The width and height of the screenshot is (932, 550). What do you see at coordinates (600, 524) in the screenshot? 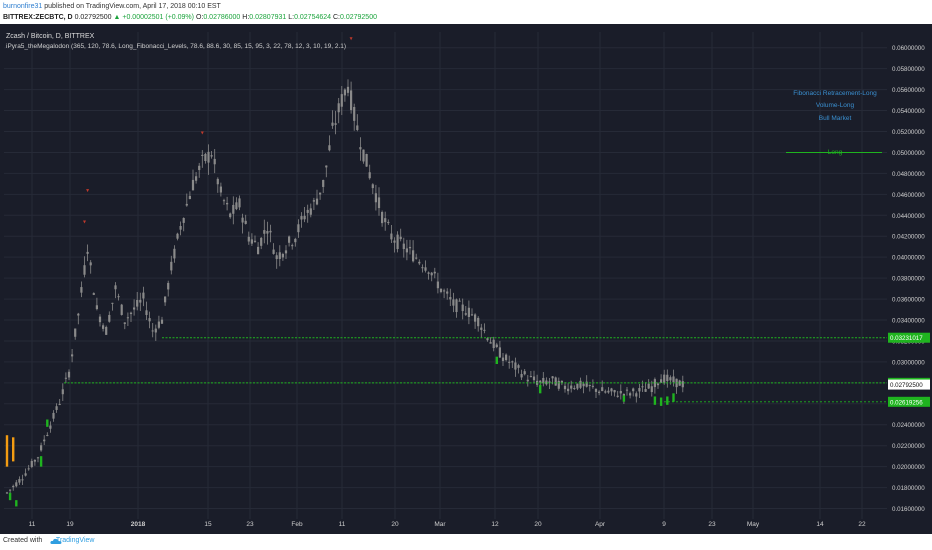
I see `x-tick-label: Apr` at bounding box center [600, 524].